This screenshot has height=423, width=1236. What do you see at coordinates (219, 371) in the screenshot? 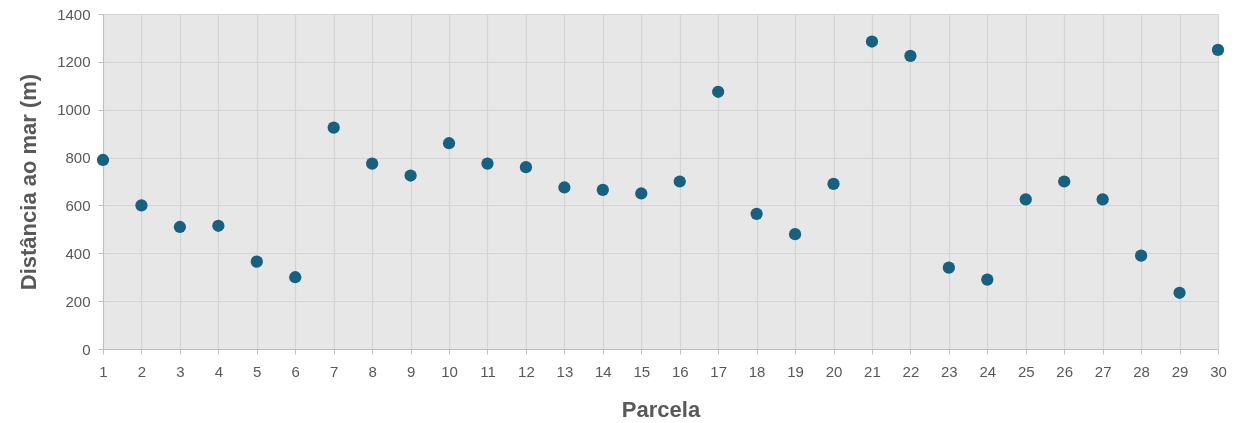
I see `x-tick-label: 4` at bounding box center [219, 371].